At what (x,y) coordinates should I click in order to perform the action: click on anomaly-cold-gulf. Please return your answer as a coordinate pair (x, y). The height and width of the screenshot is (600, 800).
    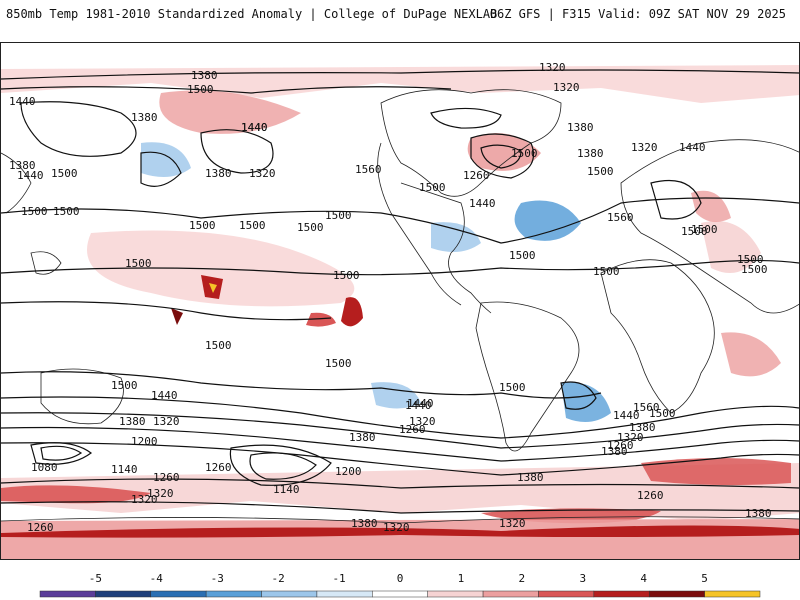
    Looking at the image, I should click on (456, 237).